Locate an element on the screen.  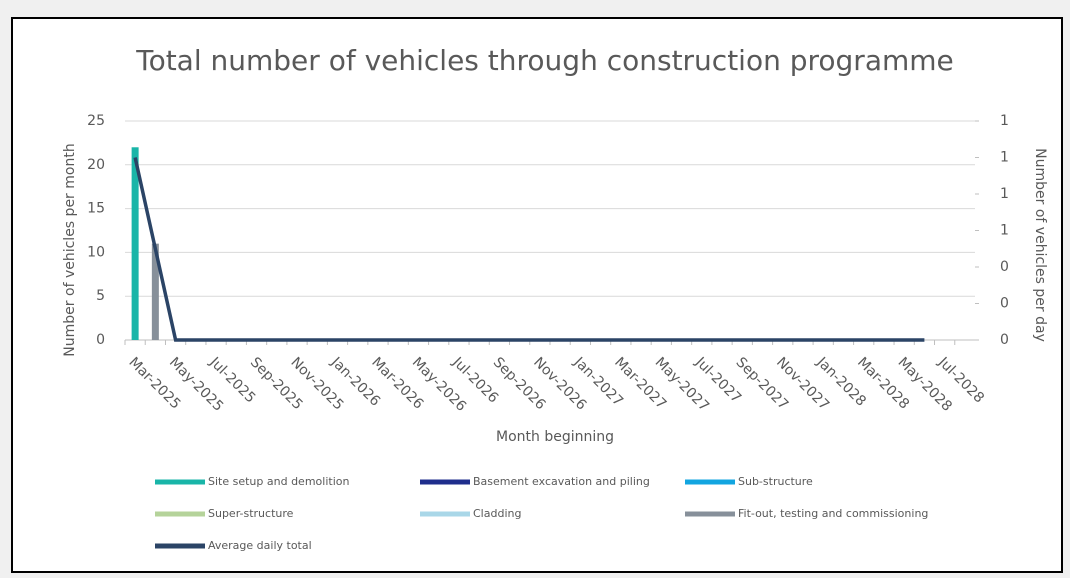
y-tick-label: 20 is located at coordinates (96, 165).